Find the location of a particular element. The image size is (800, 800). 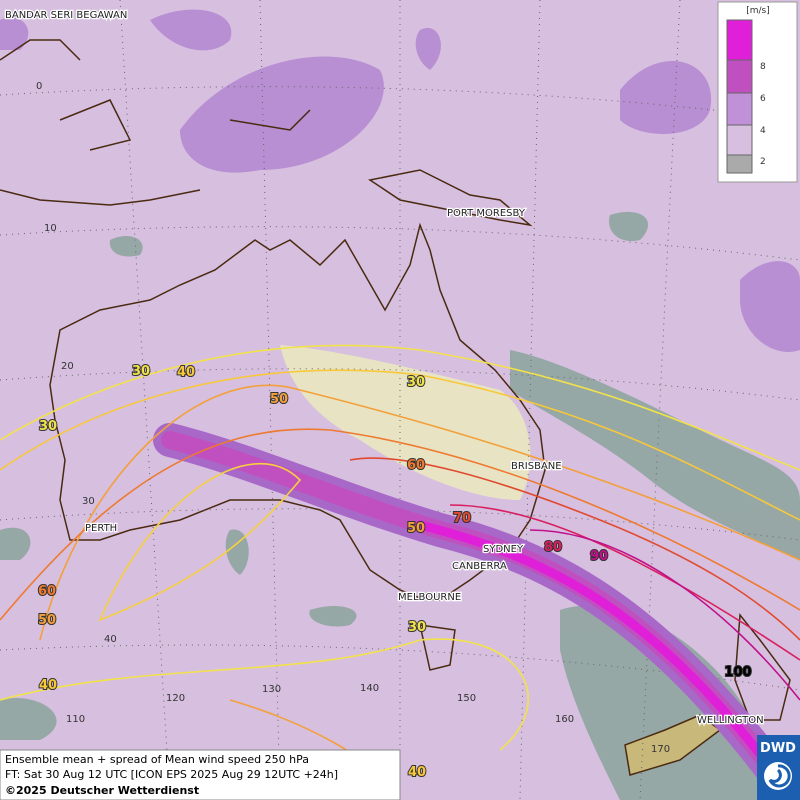

legend: [m/s] 8 6 4 2 is located at coordinates (757, 92).